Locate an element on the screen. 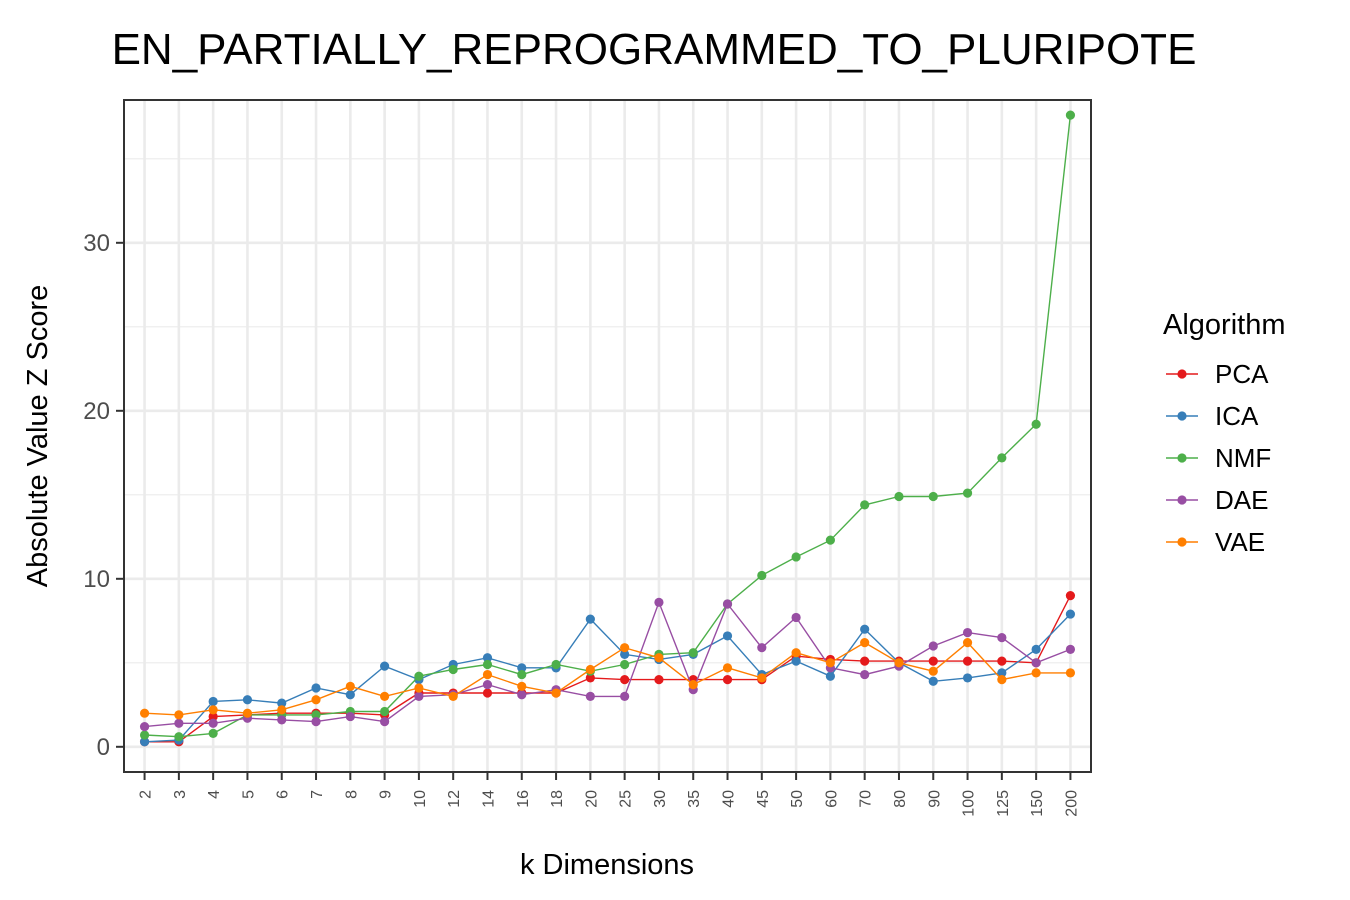  series-vae is located at coordinates (607, 679).